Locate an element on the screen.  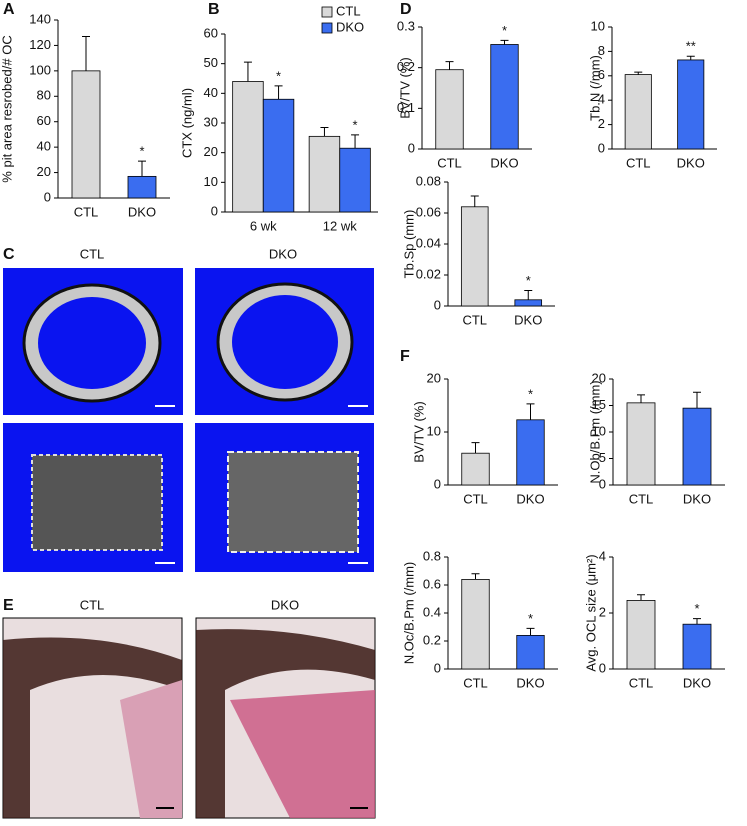
y-tick-label: 8 is located at coordinates (601, 50).